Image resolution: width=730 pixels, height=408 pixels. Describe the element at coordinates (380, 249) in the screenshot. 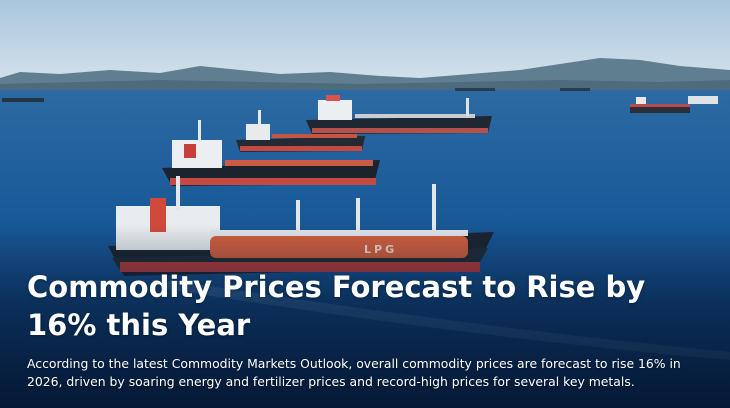

I see `ship-marking: LPG` at that location.